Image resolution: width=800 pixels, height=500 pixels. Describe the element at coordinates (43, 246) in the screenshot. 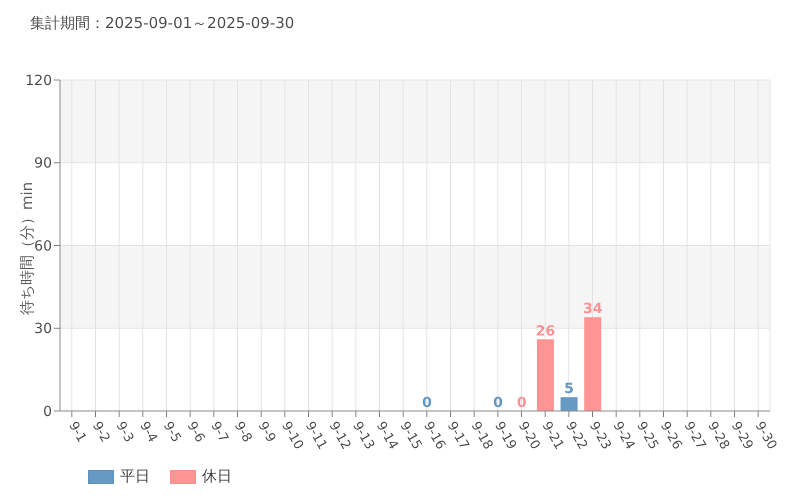

I see `y-tick-label: 60` at that location.